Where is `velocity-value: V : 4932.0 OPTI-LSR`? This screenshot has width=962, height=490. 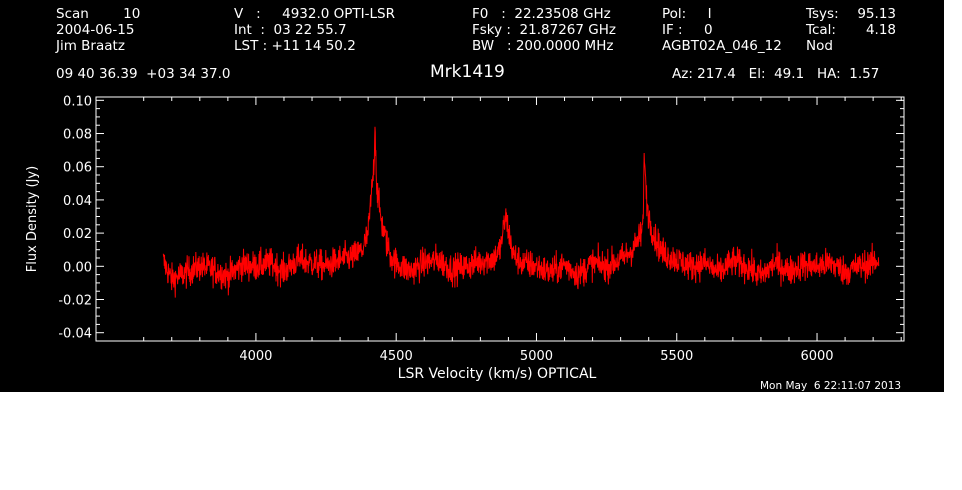
velocity-value: V : 4932.0 OPTI-LSR is located at coordinates (314, 14).